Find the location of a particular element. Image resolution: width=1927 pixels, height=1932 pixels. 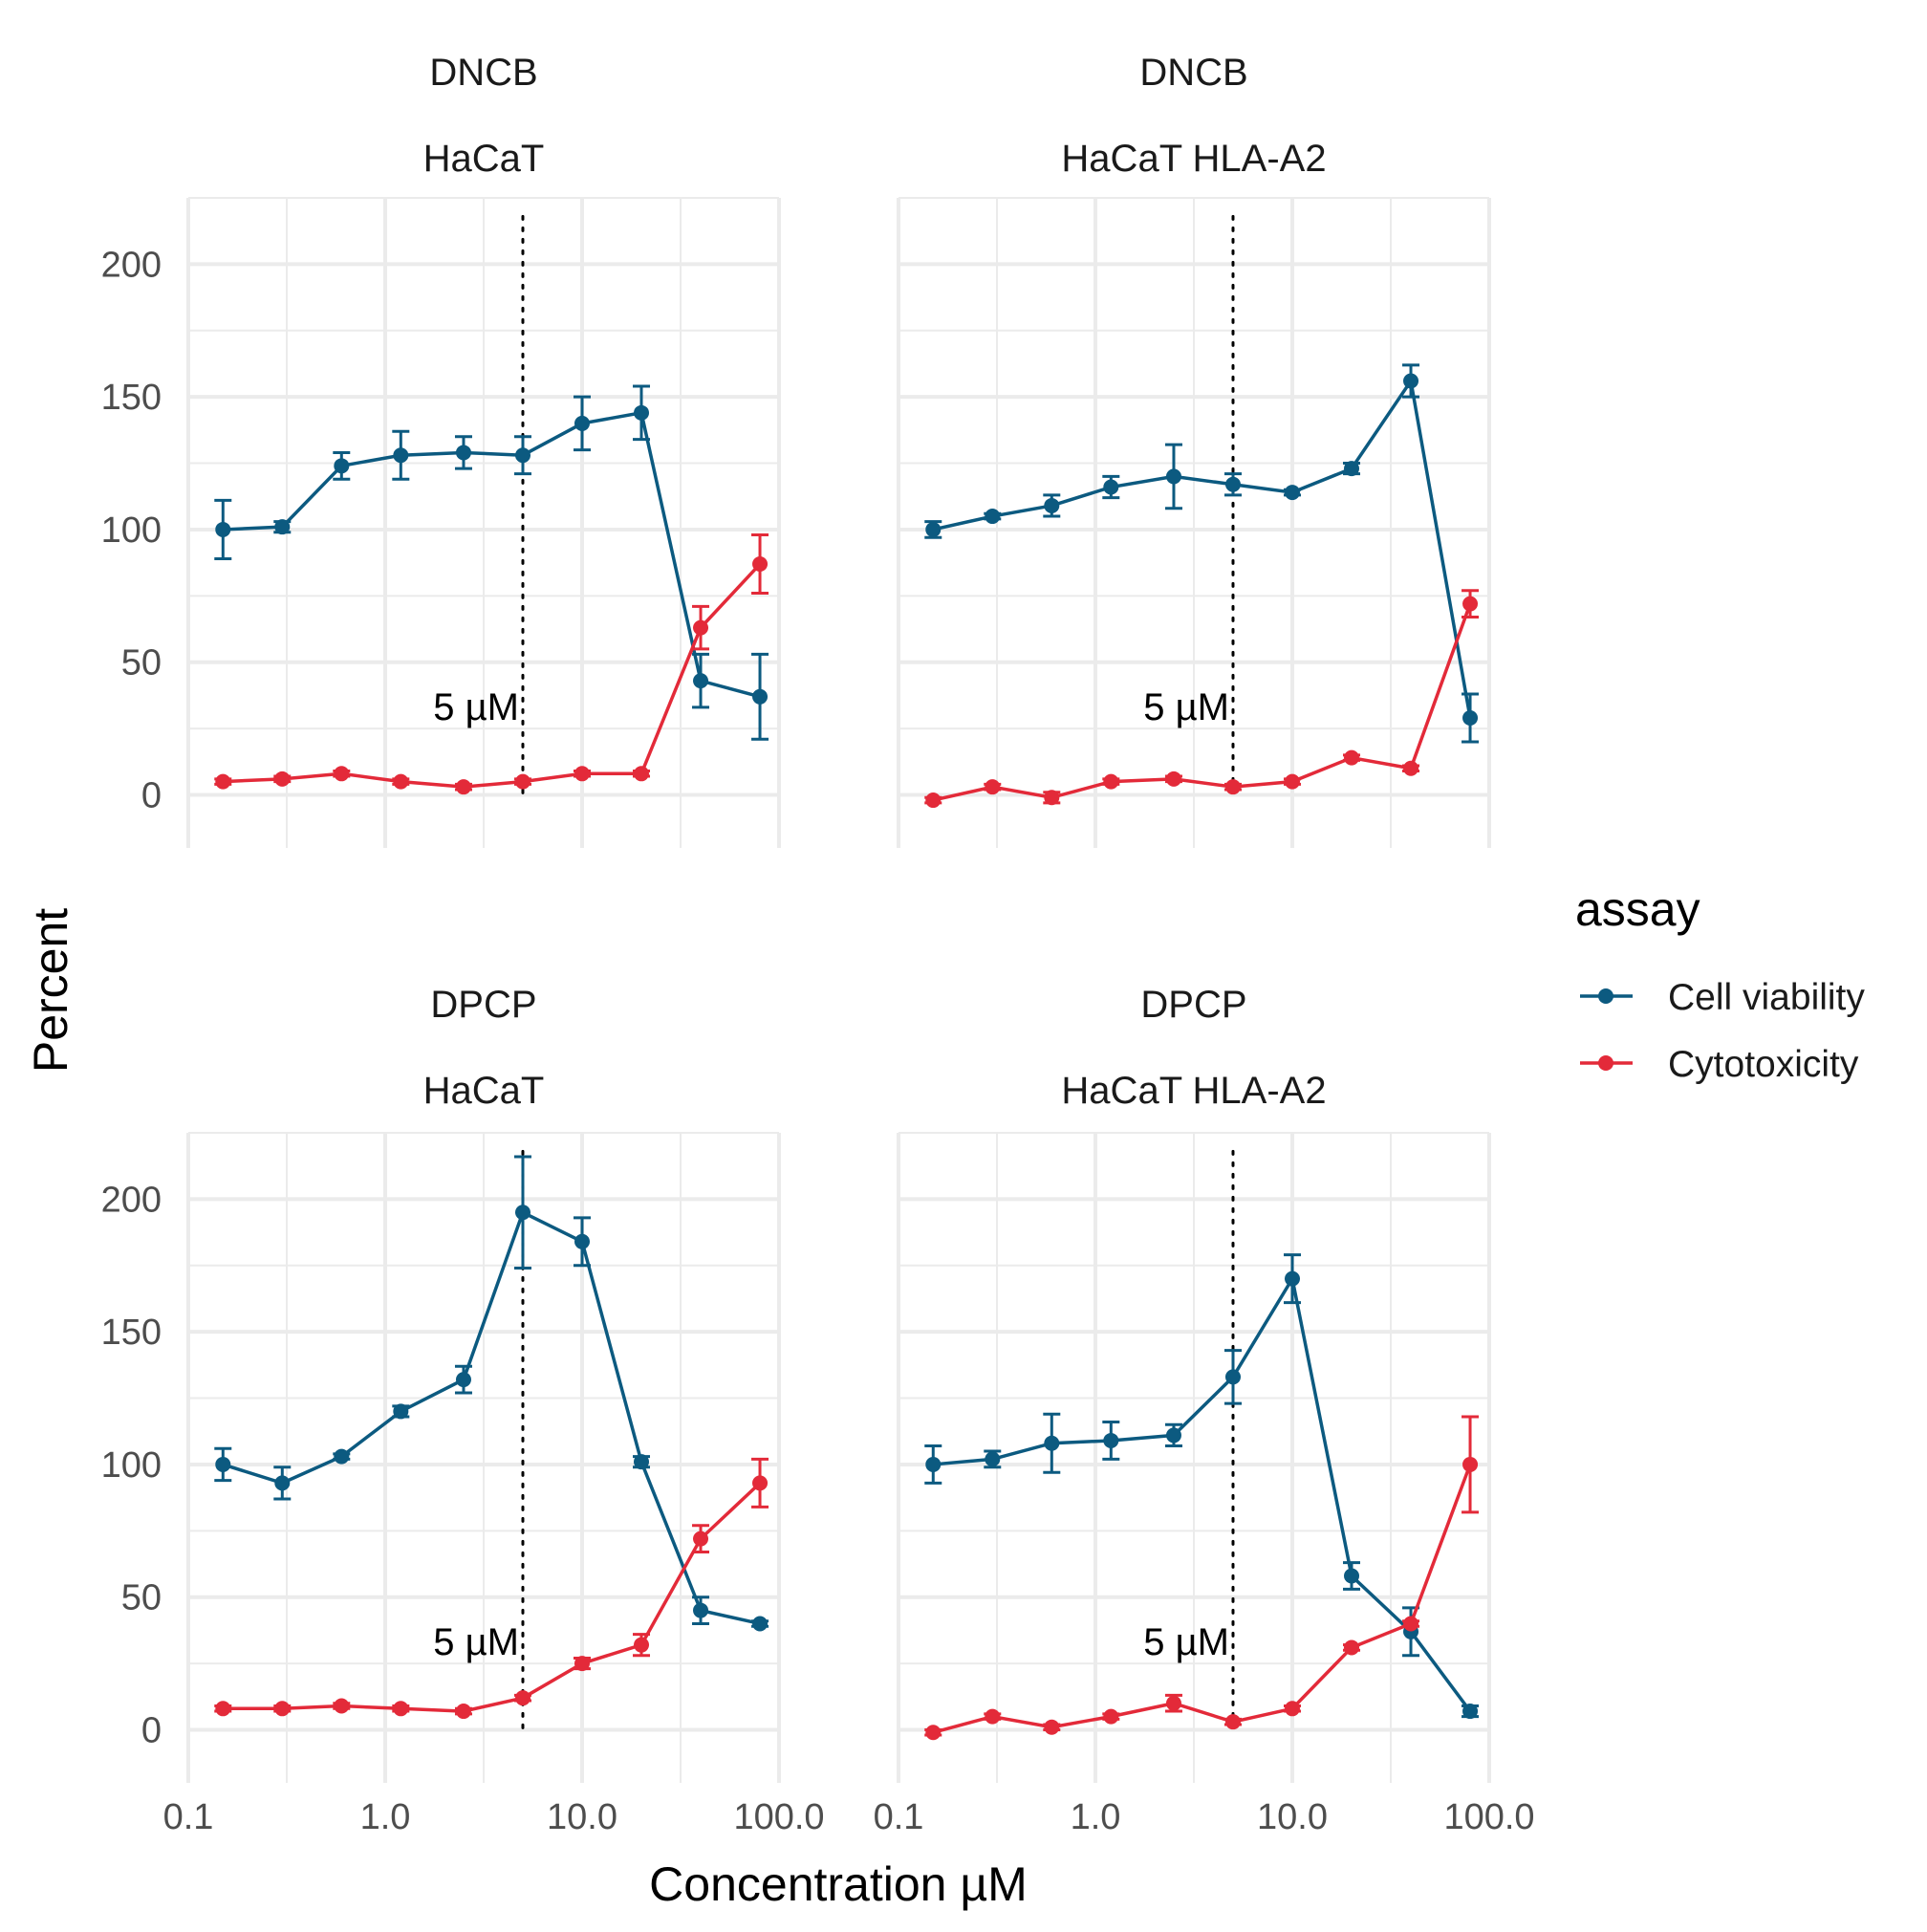

y-axis-title: Percent is located at coordinates (51, 991).